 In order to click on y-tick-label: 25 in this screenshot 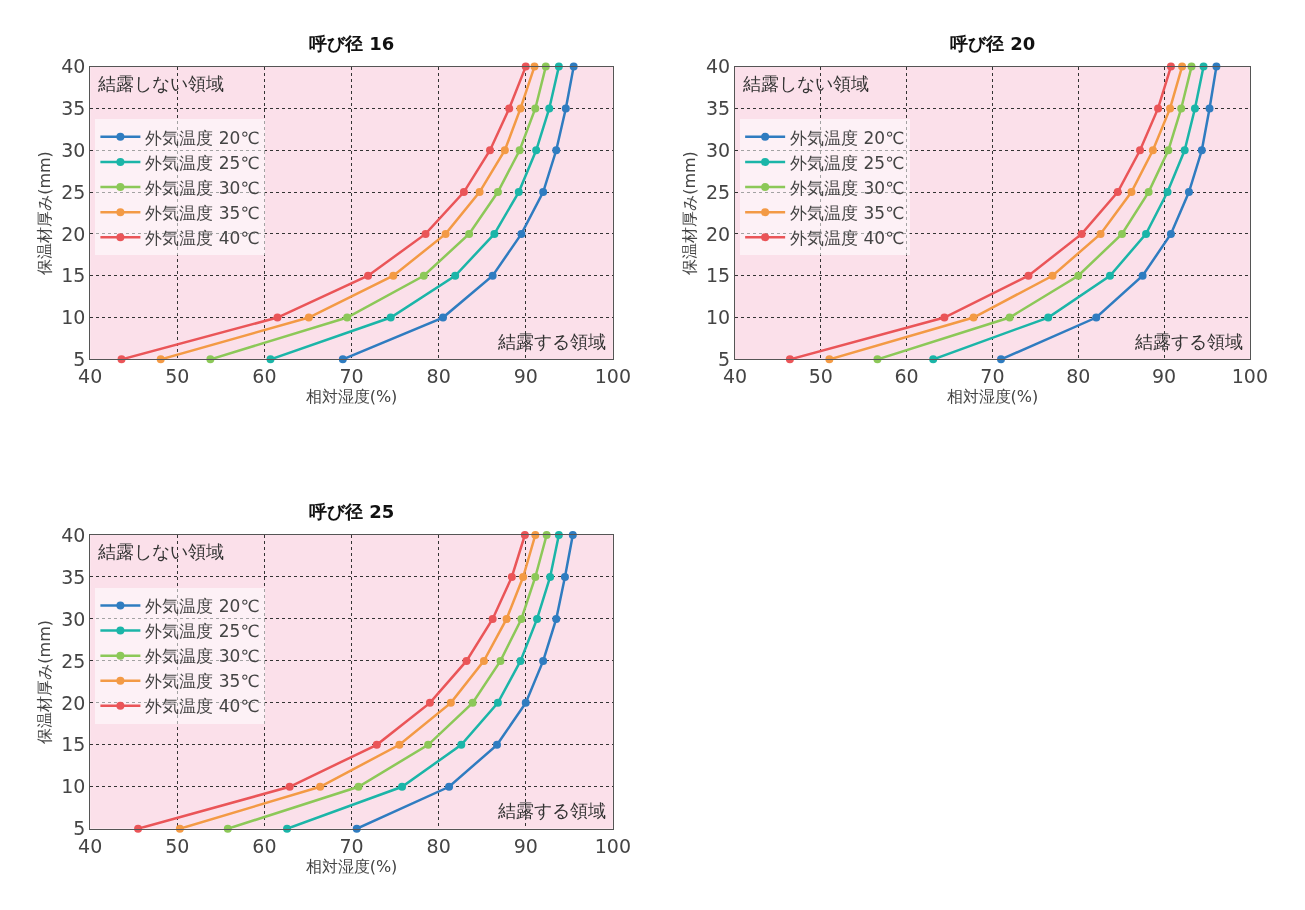, I will do `click(718, 191)`.